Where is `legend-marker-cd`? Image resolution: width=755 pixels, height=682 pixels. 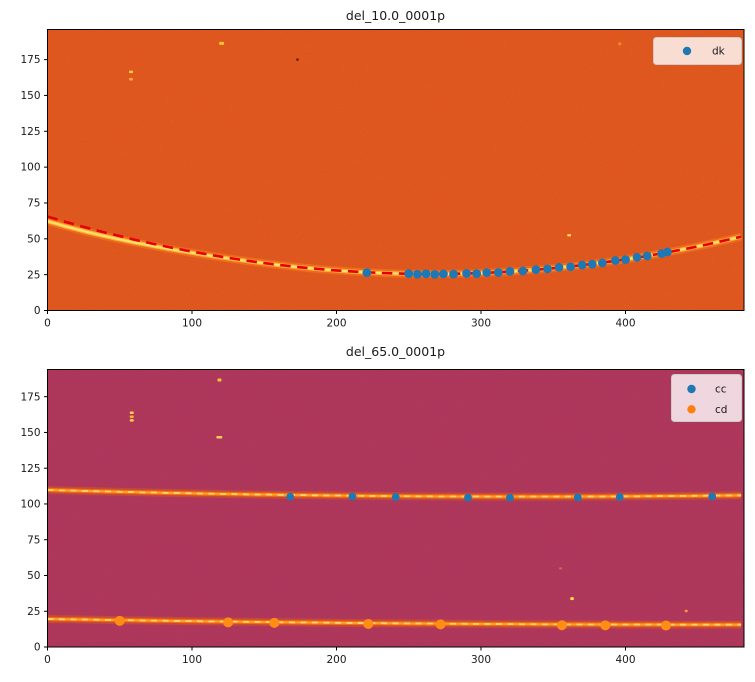 legend-marker-cd is located at coordinates (691, 409).